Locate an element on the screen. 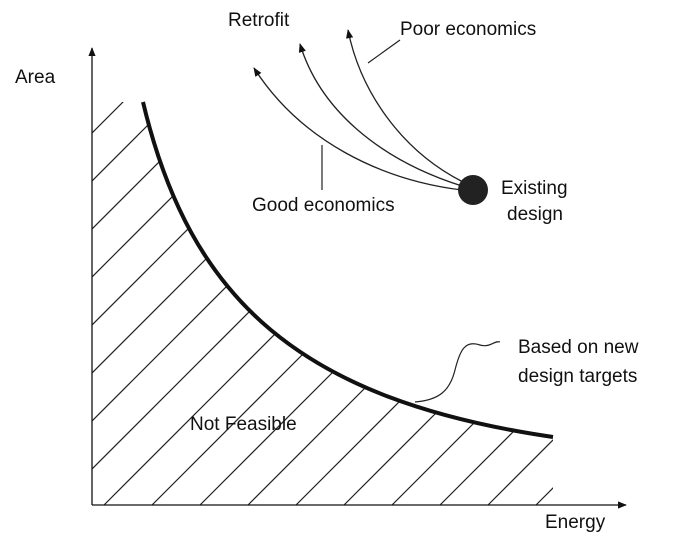  label-retrofit: Retrofit is located at coordinates (259, 20).